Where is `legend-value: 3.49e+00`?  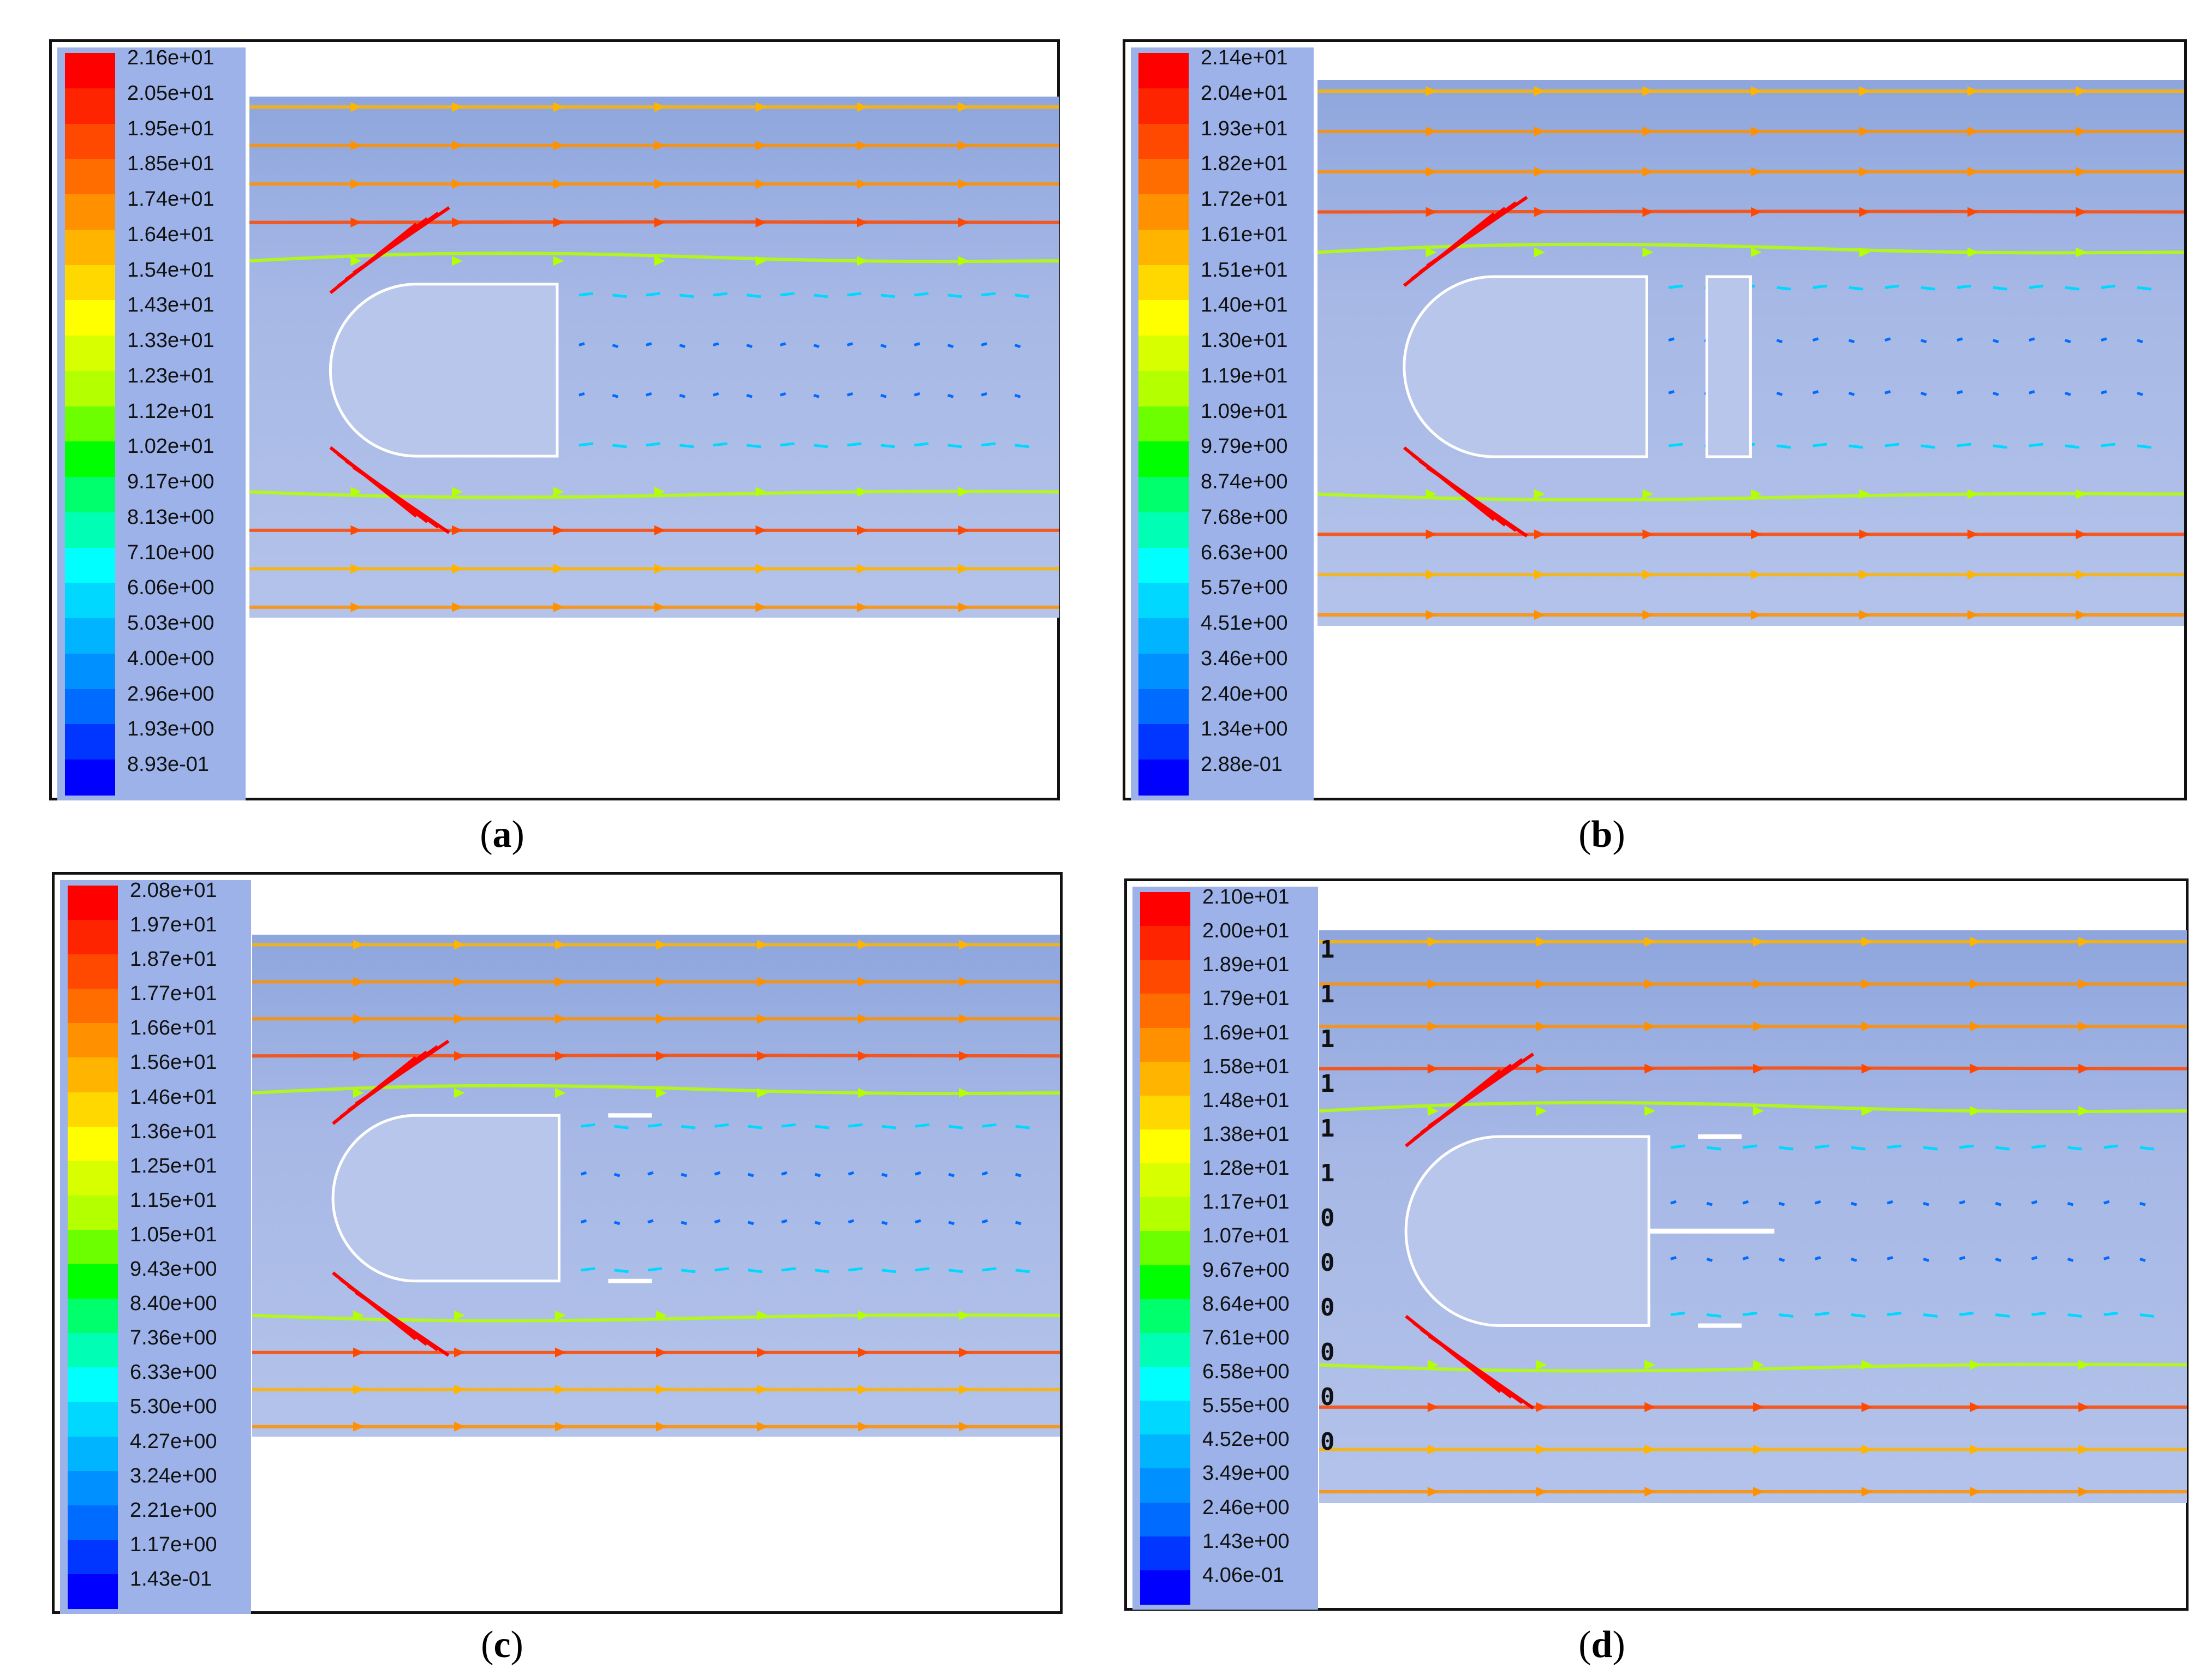 legend-value: 3.49e+00 is located at coordinates (1246, 1473).